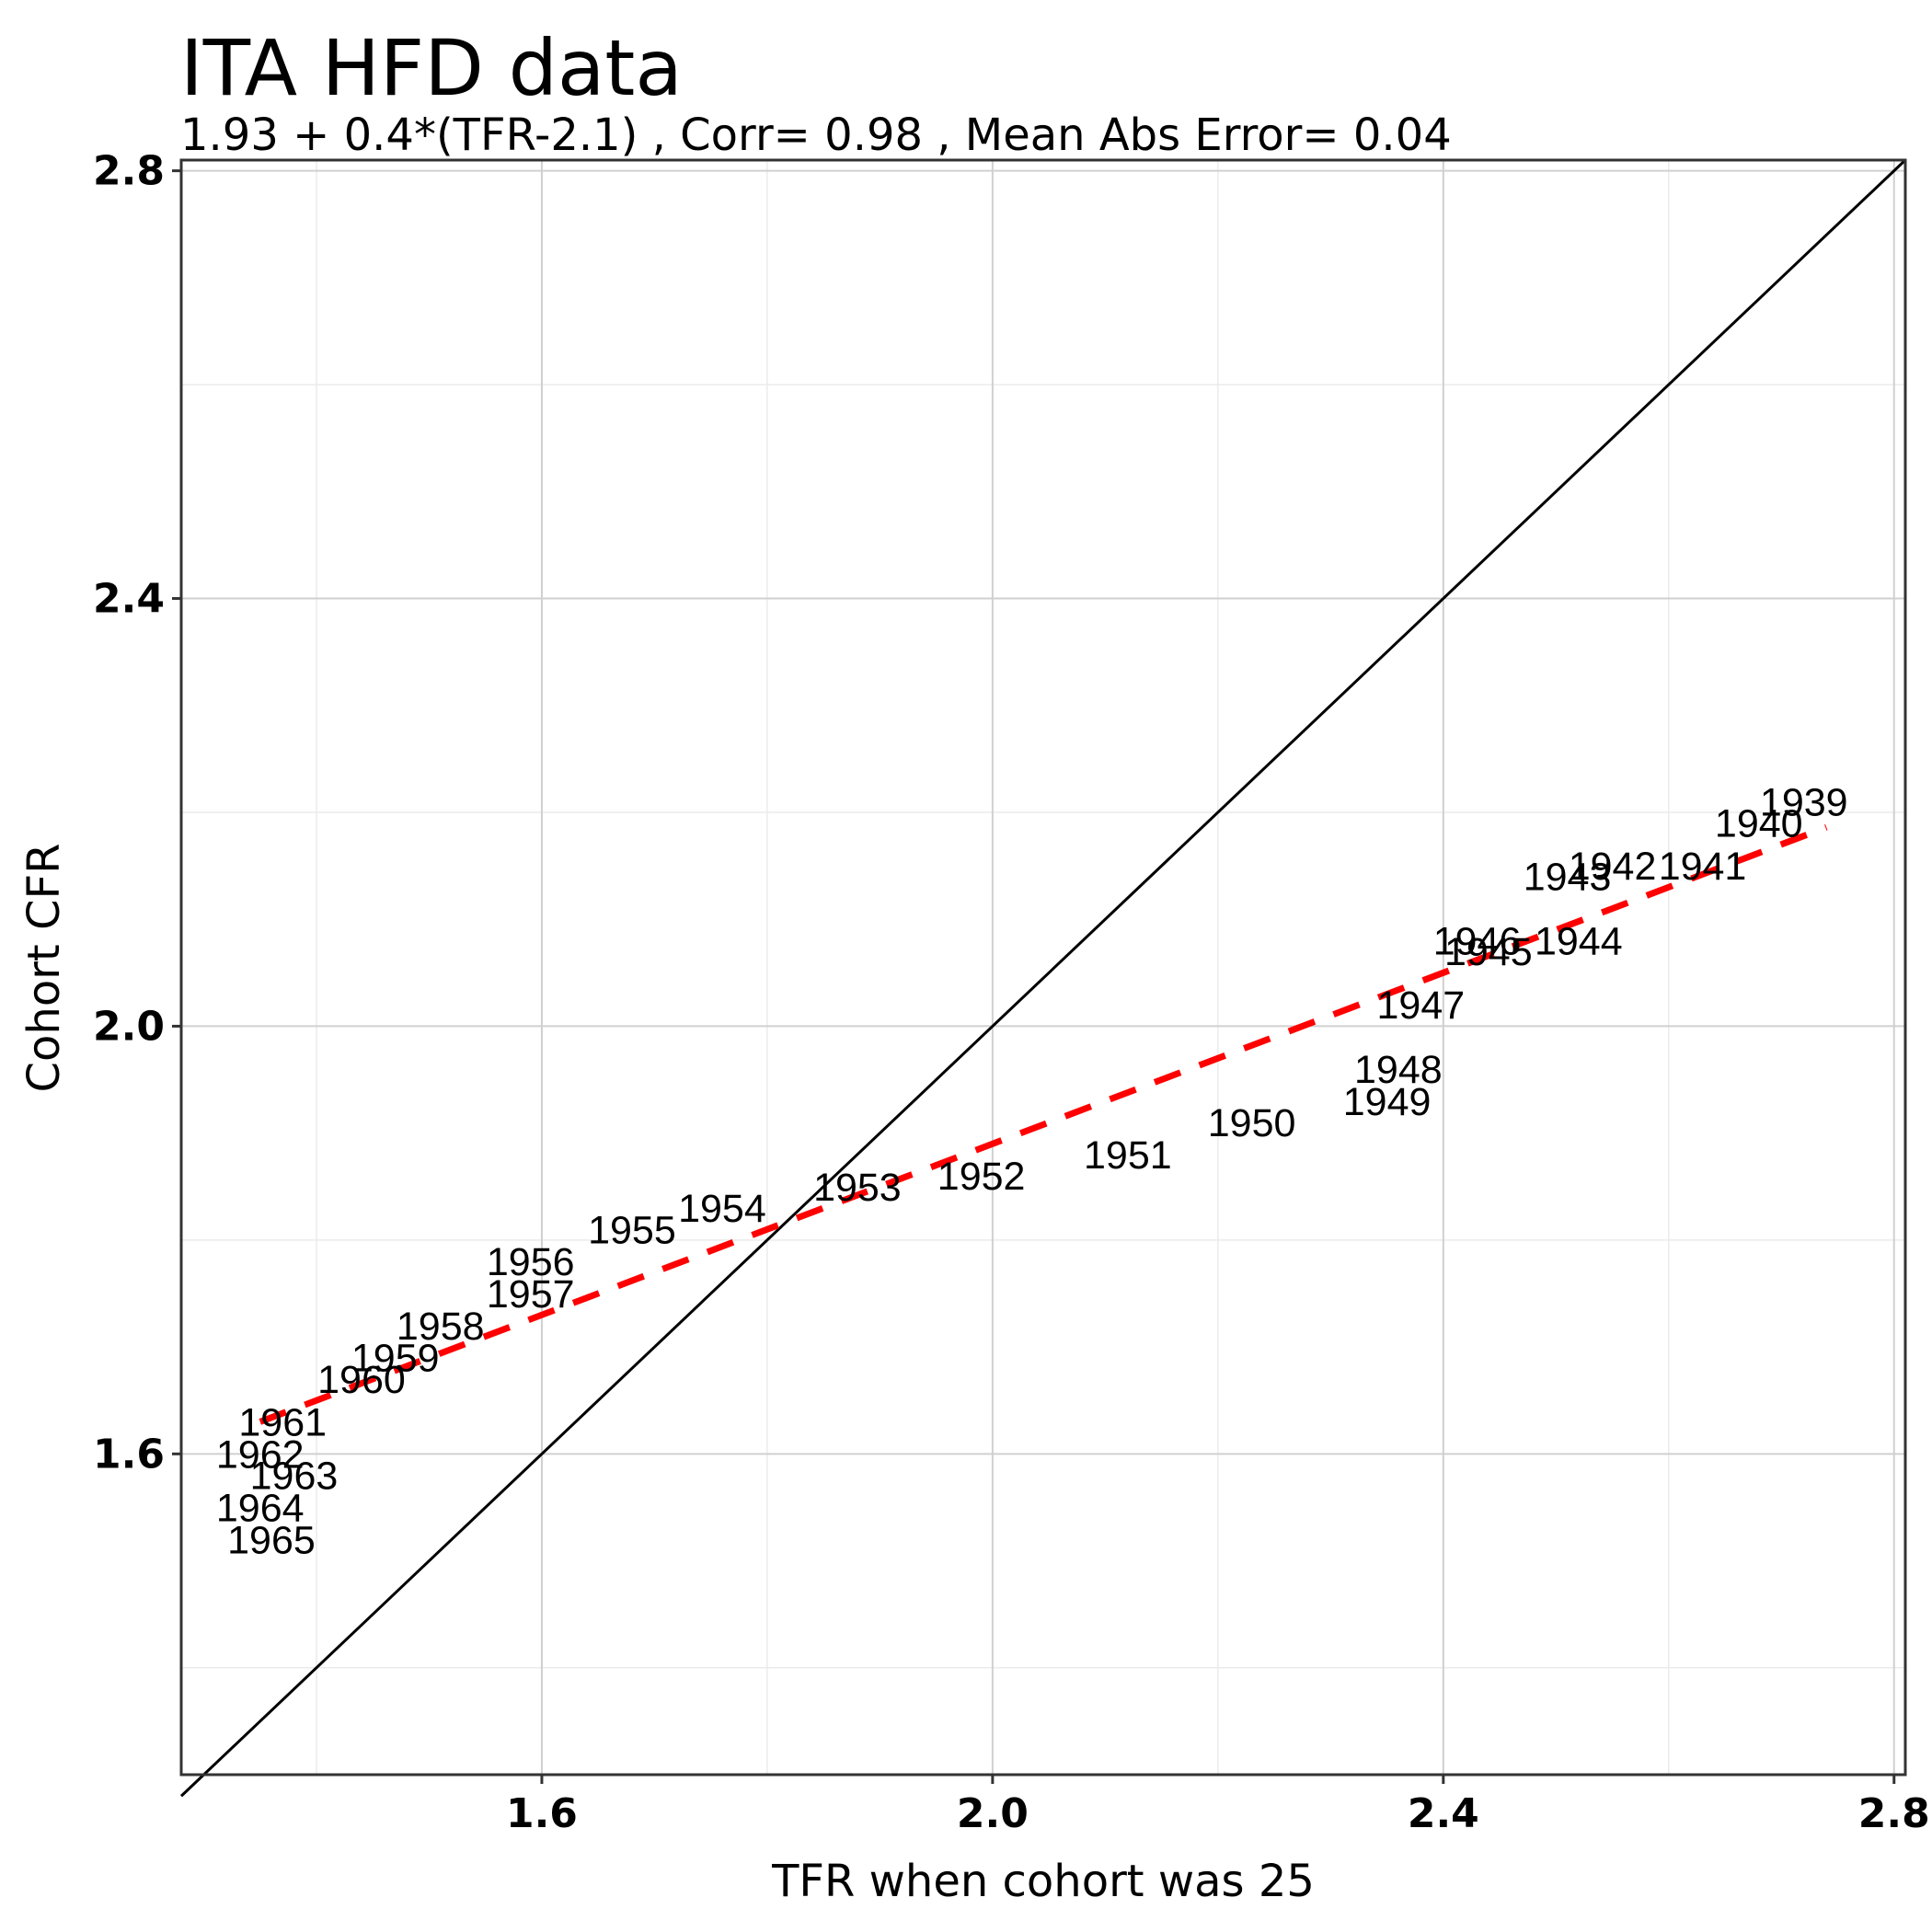 The image size is (1932, 1932). Describe the element at coordinates (1443, 1813) in the screenshot. I see `x-tick-label: 2.4` at that location.